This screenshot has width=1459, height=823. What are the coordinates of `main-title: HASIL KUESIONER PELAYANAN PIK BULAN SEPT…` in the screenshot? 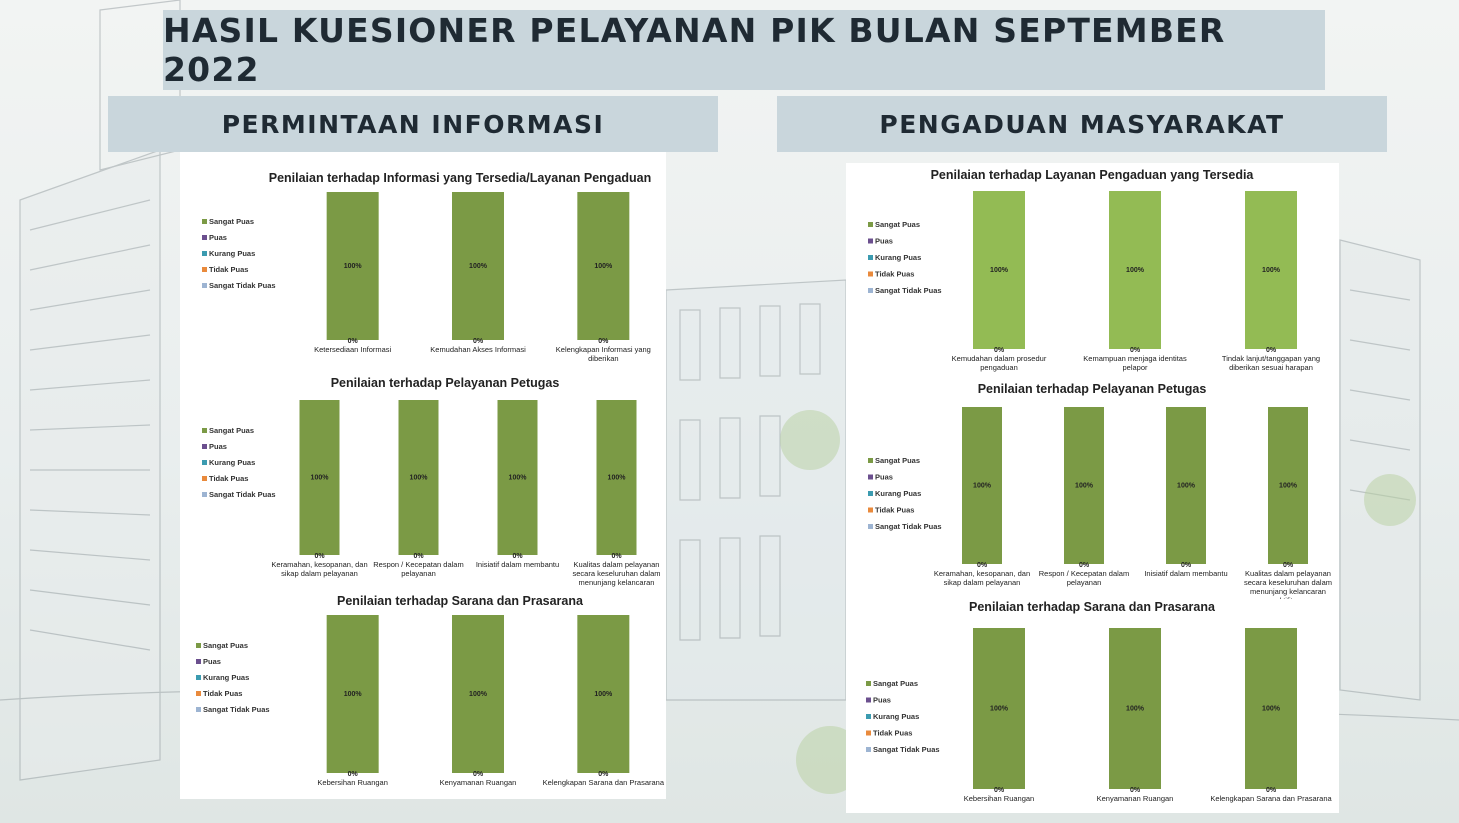 It's located at (694, 50).